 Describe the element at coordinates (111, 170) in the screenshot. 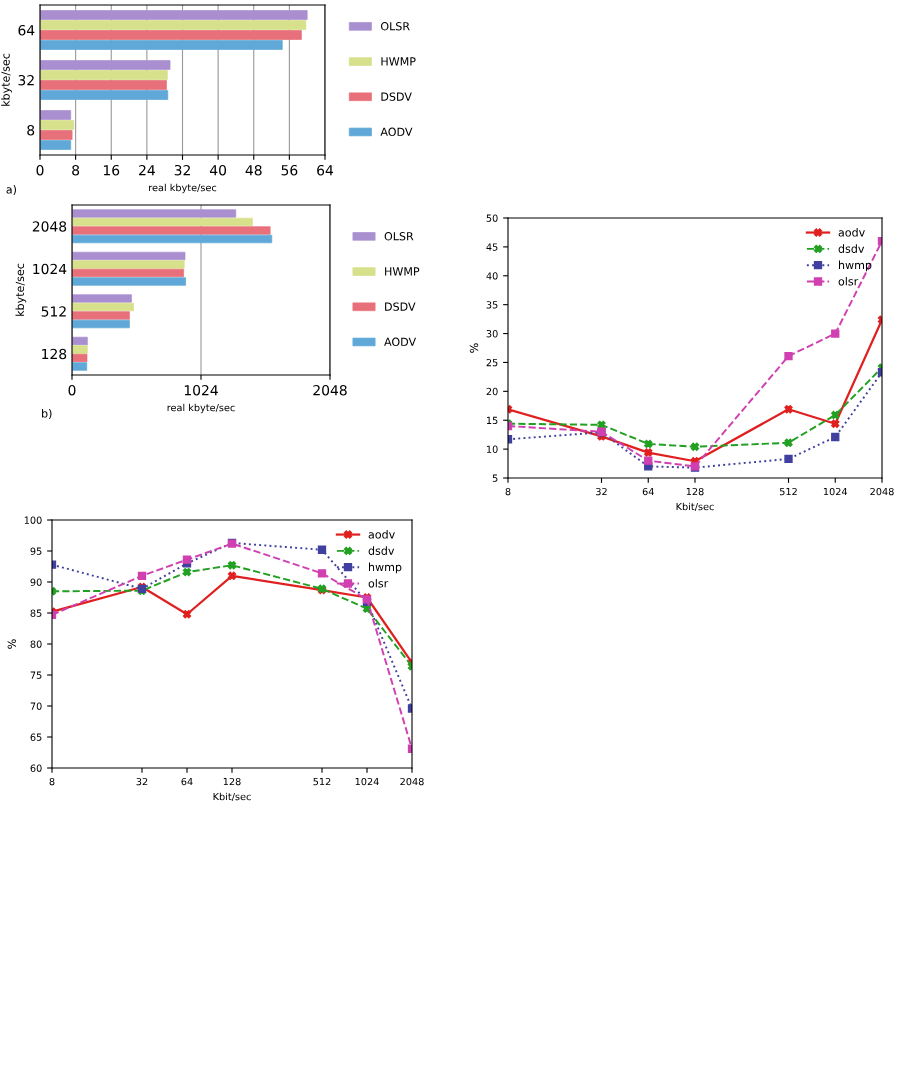

I see `x-tick-label: 16` at that location.